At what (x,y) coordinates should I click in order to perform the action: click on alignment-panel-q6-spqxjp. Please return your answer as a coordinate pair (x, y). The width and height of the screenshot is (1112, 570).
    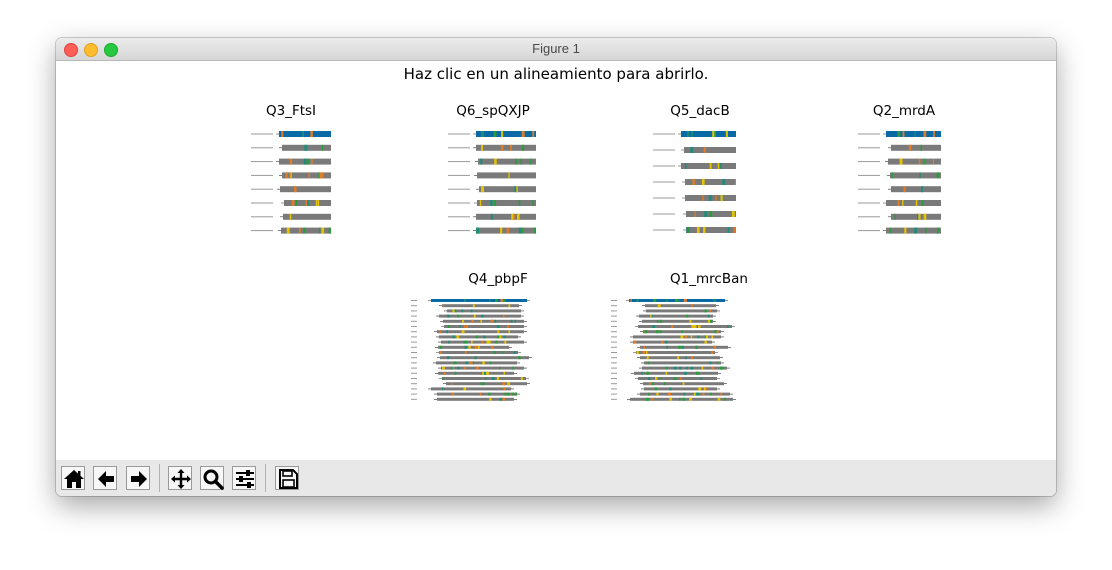
    Looking at the image, I should click on (463, 185).